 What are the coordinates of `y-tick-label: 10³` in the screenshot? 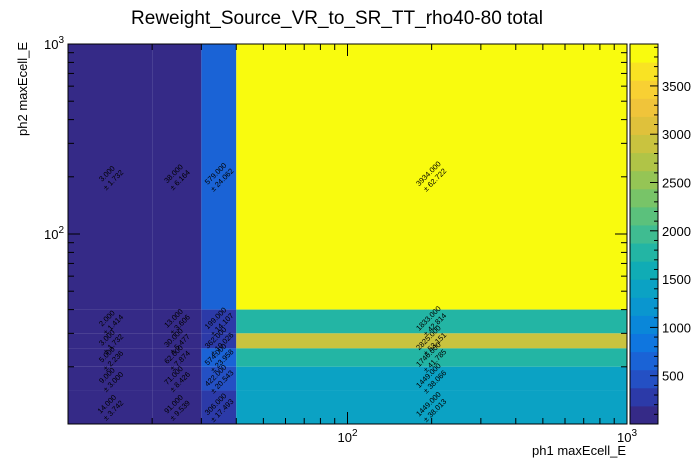 It's located at (54, 43).